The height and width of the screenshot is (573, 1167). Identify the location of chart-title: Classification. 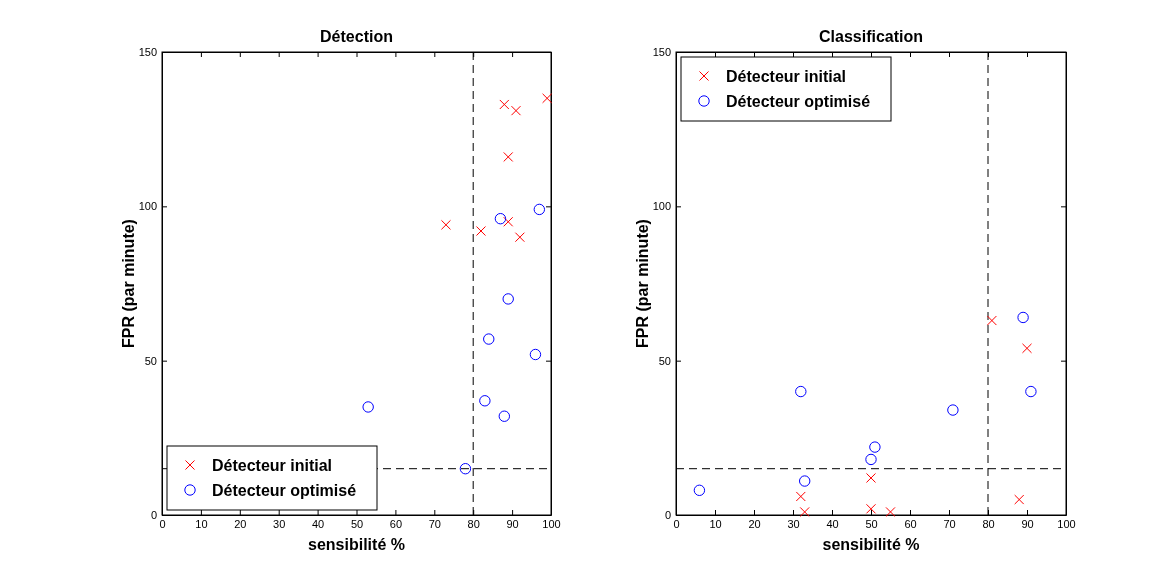
(871, 36).